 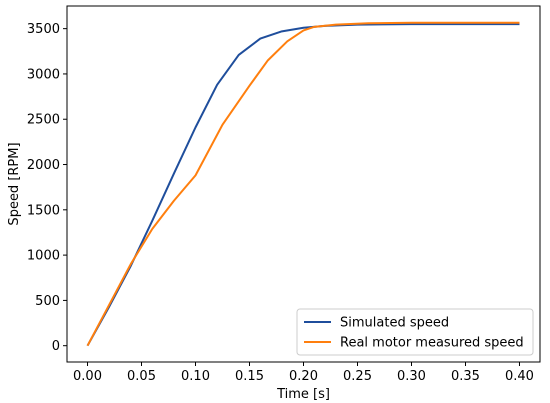 What do you see at coordinates (87, 376) in the screenshot?
I see `x-tick-label: 0.00` at bounding box center [87, 376].